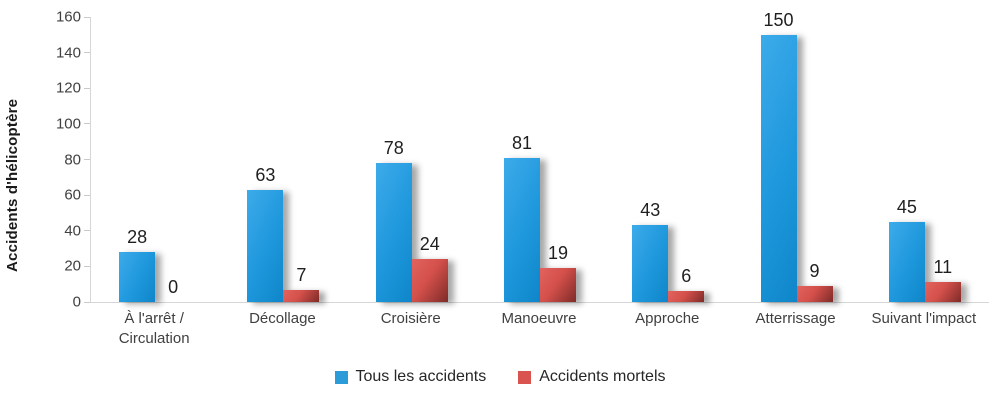 The height and width of the screenshot is (410, 1000). What do you see at coordinates (393, 148) in the screenshot?
I see `value-label-total-2: 78` at bounding box center [393, 148].